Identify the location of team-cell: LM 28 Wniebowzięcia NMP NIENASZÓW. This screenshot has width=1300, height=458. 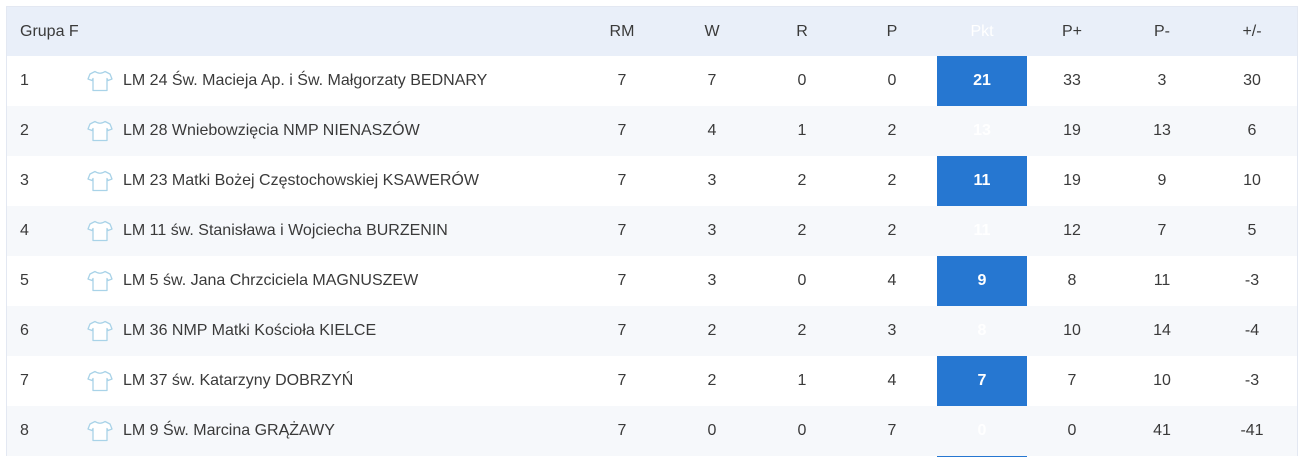
(322, 131).